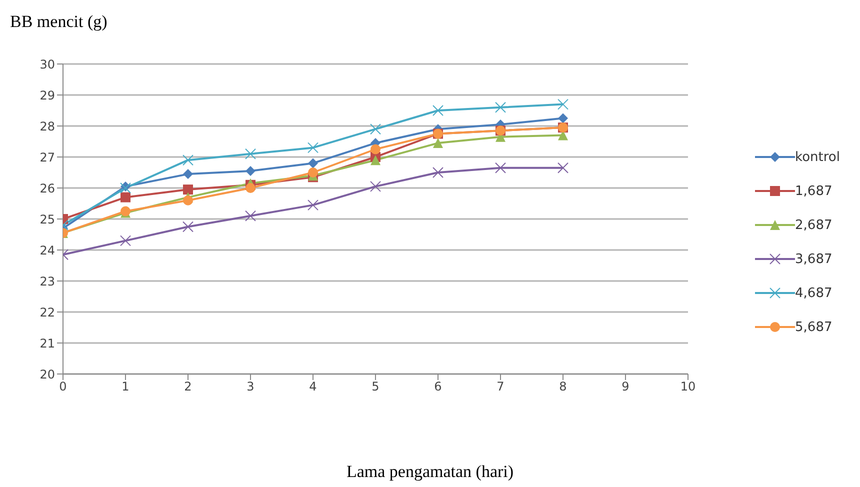  I want to click on y-tick-label: 22, so click(47, 312).